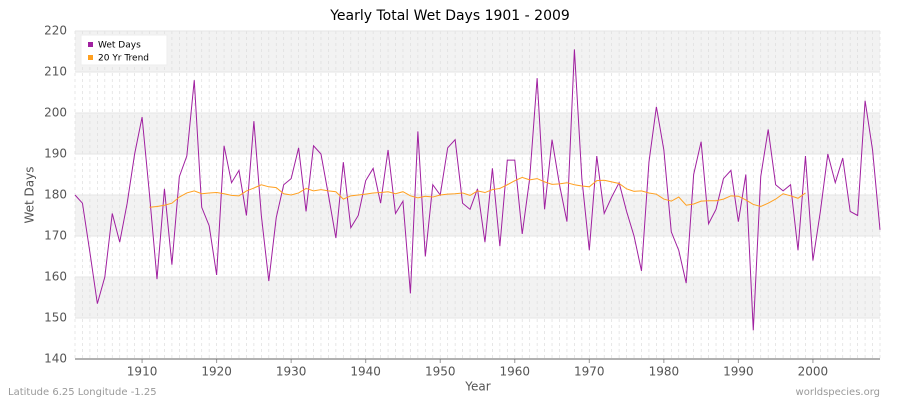 Image resolution: width=900 pixels, height=404 pixels. I want to click on x-tick-label: 1990, so click(738, 372).